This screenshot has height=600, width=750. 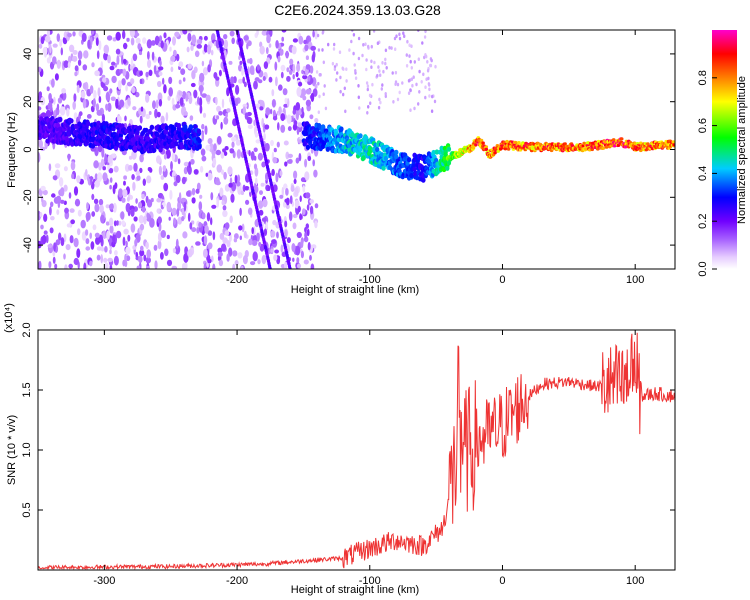 I want to click on x-tick-label: 0, so click(x=502, y=581).